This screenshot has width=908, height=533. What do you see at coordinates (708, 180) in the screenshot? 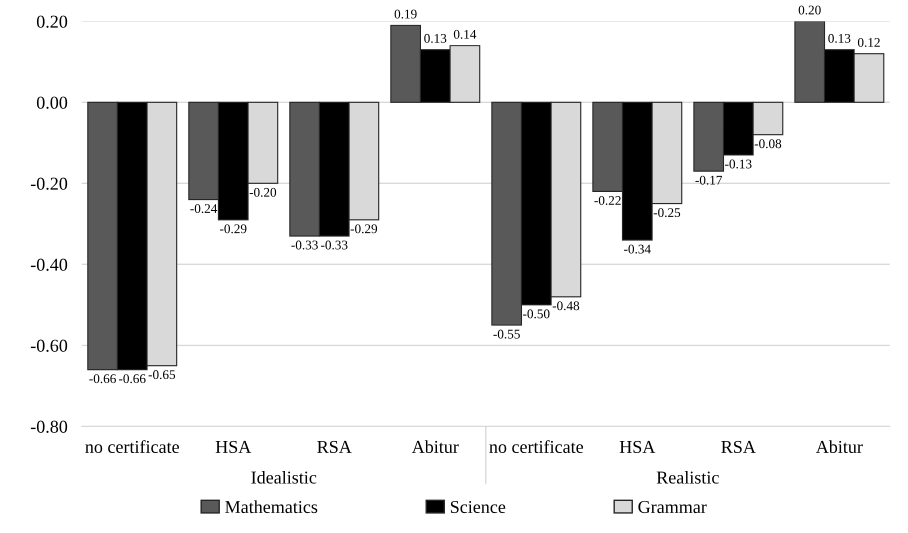
I see `data-label: -0.17` at bounding box center [708, 180].